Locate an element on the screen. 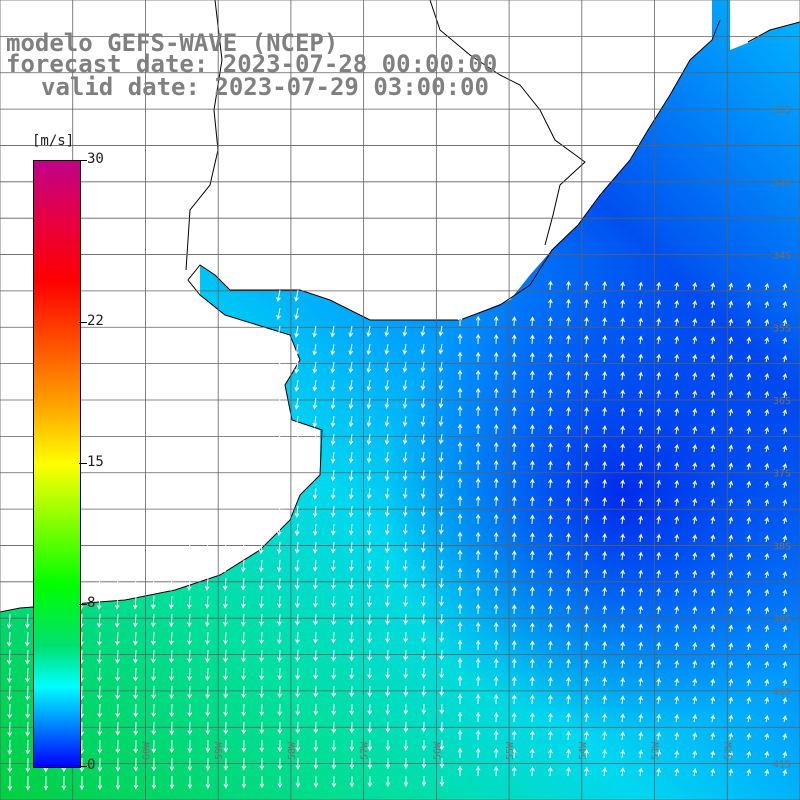 The image size is (800, 800). colorbar-tick-label: 0 is located at coordinates (91, 765).